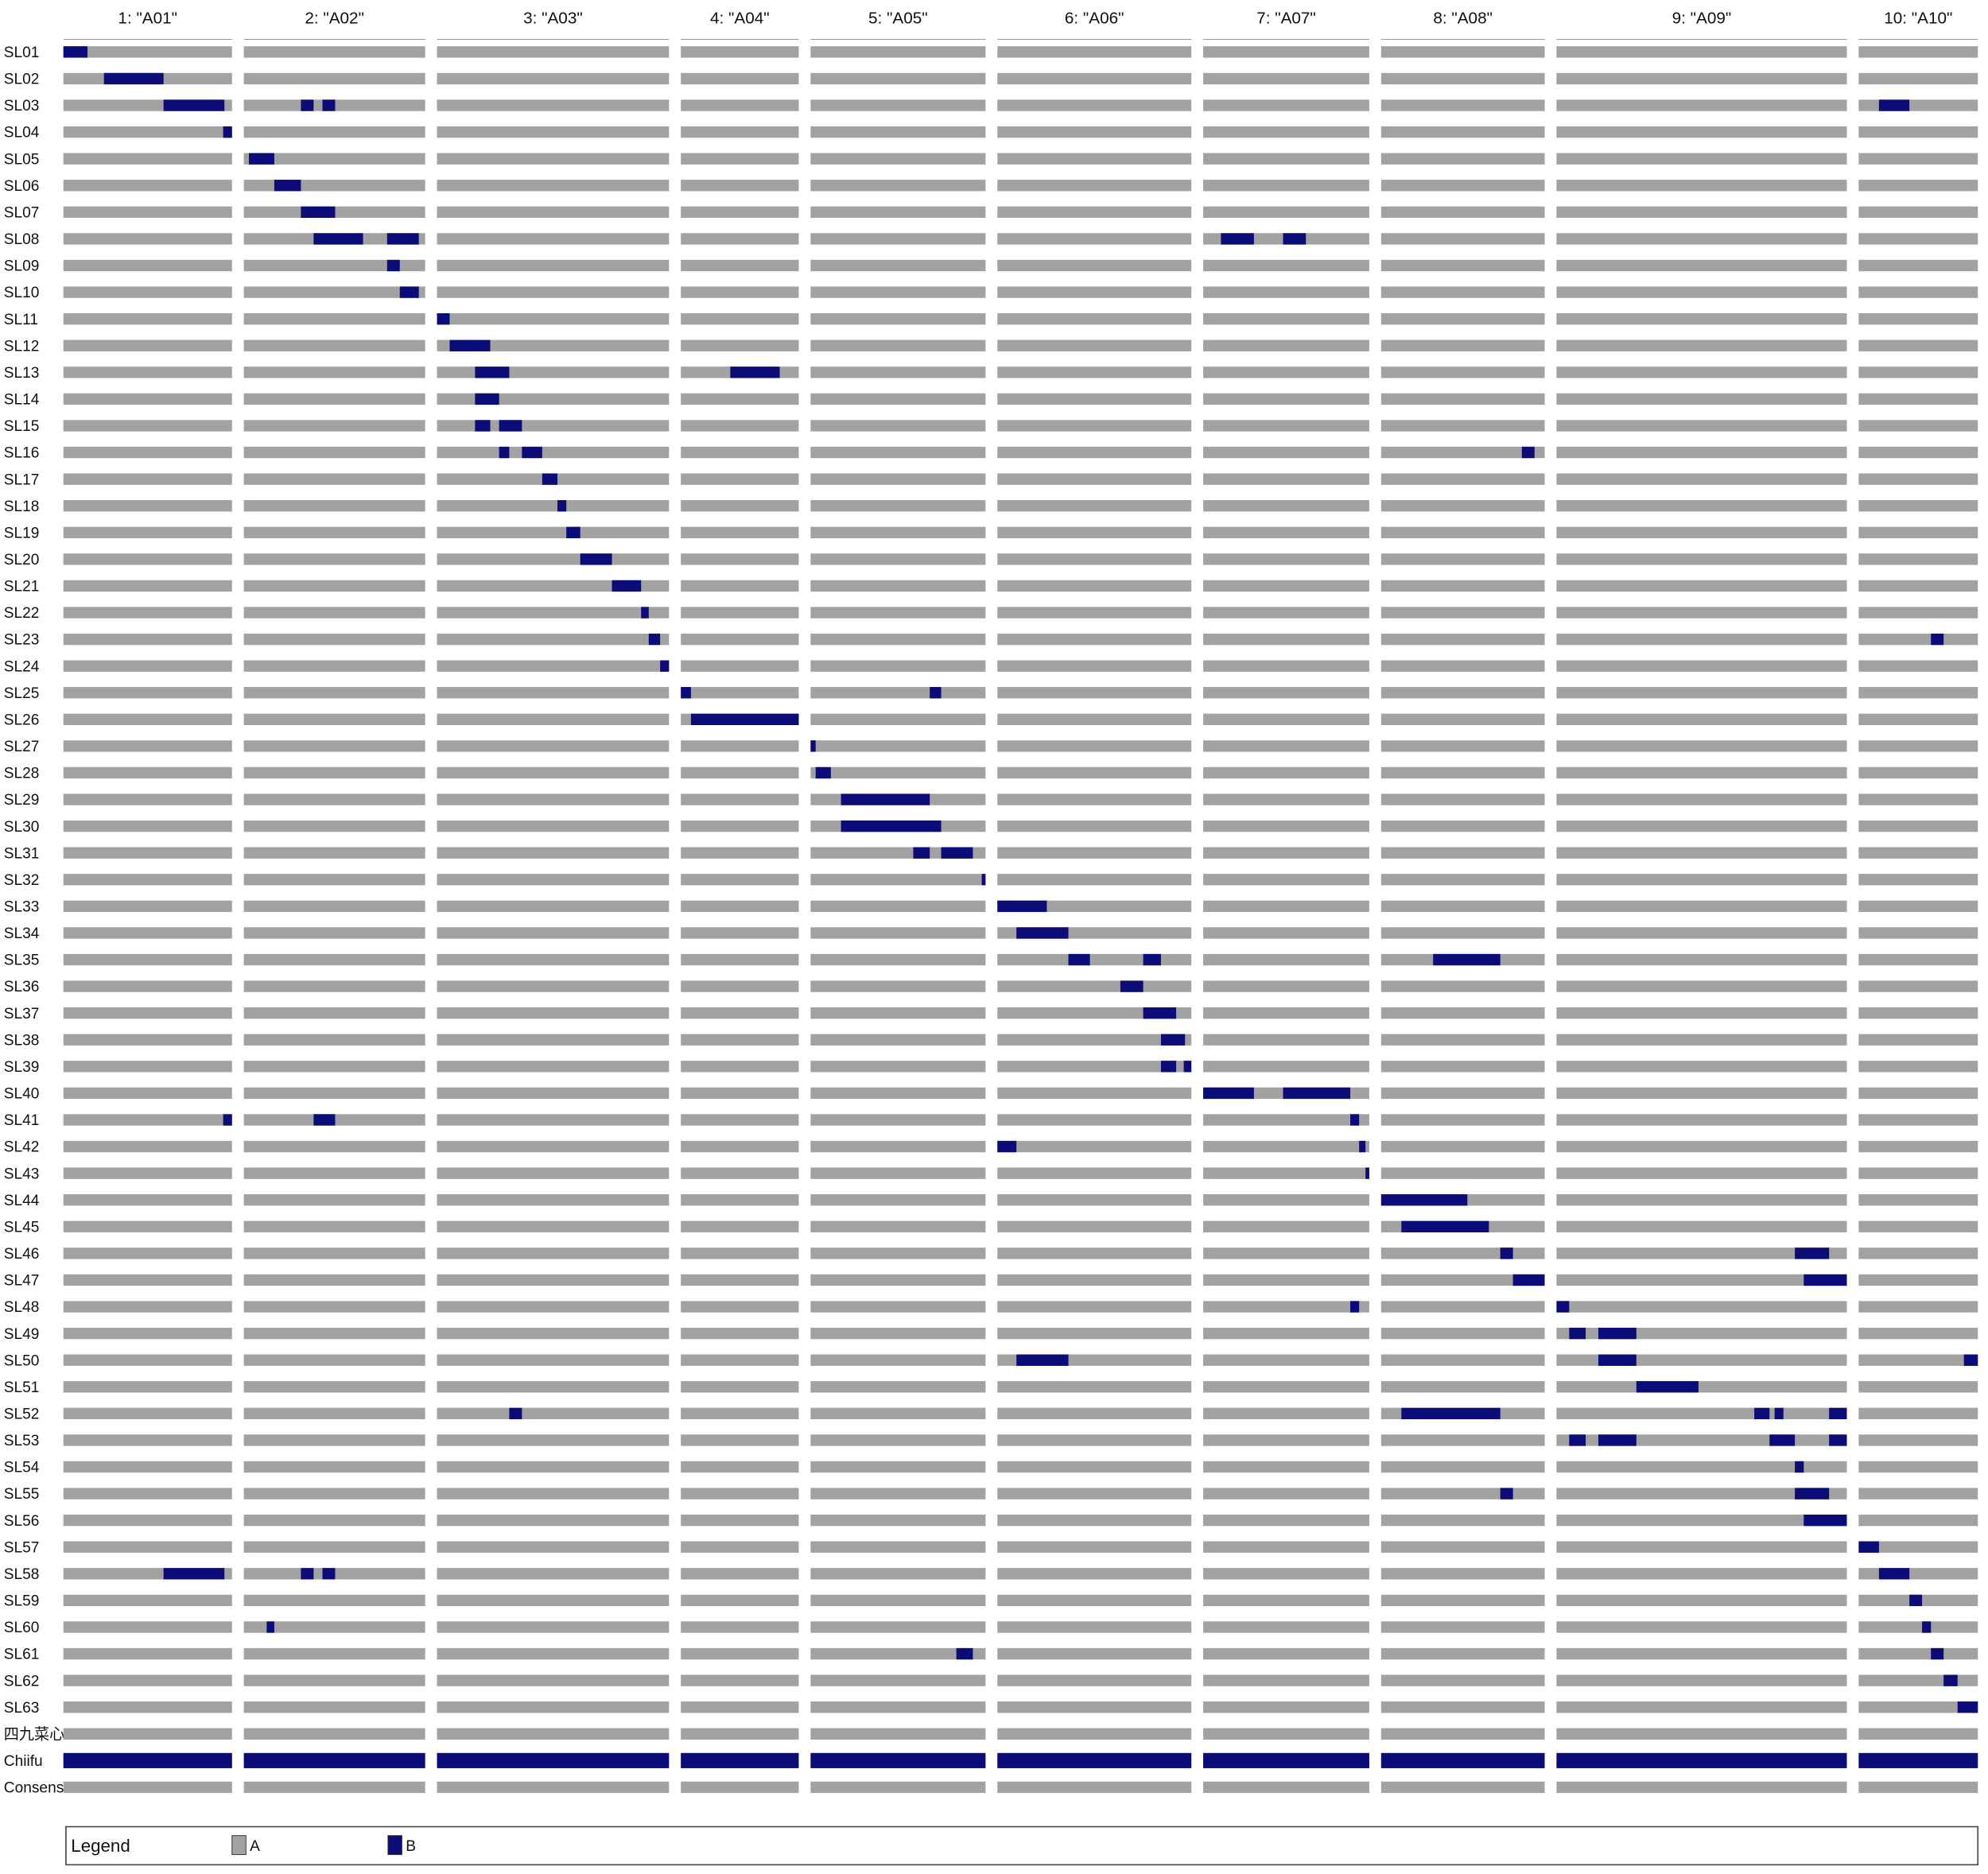  I want to click on row-label: SL38, so click(22, 1040).